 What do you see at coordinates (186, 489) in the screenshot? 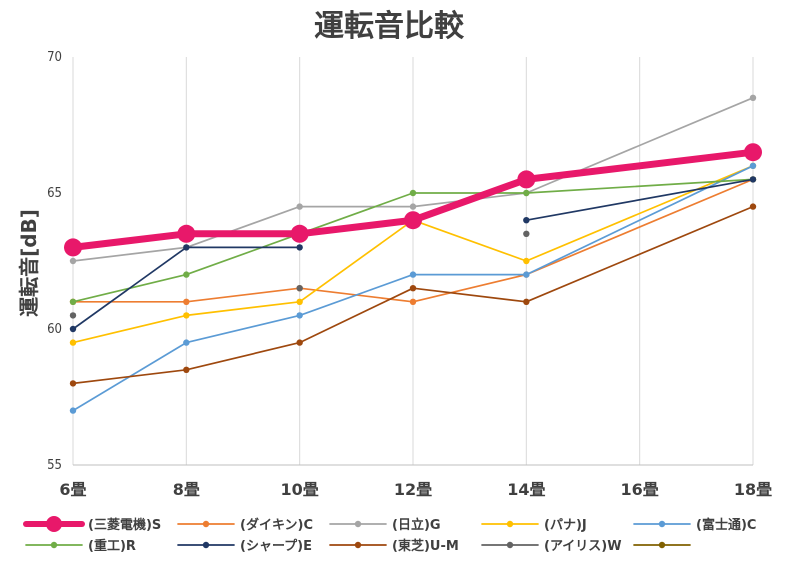
I see `x-tick-label: 8畳` at bounding box center [186, 489].